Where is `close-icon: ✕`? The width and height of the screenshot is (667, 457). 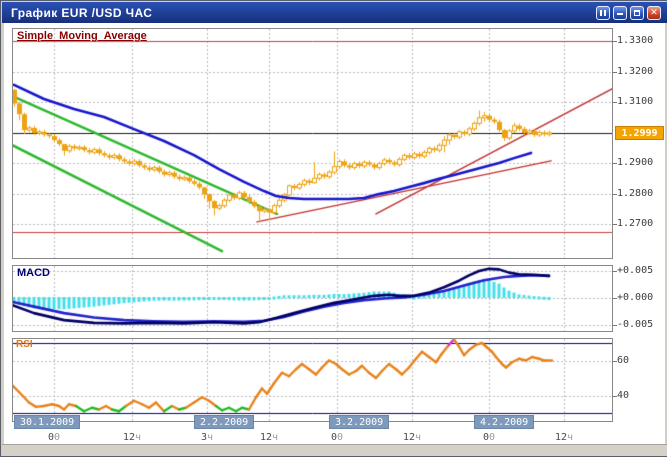
close-icon: ✕ is located at coordinates (654, 13).